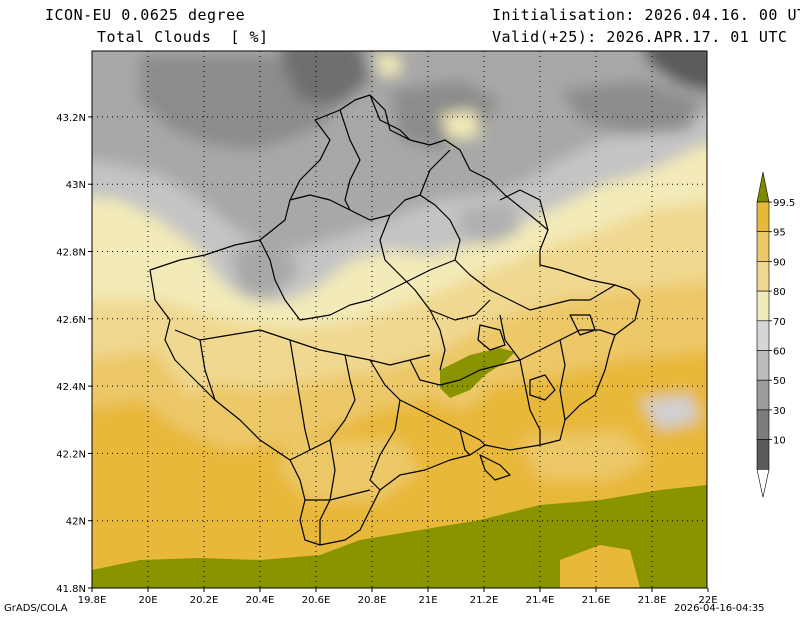 The width and height of the screenshot is (800, 618). Describe the element at coordinates (76, 185) in the screenshot. I see `lat-label: 43N` at that location.